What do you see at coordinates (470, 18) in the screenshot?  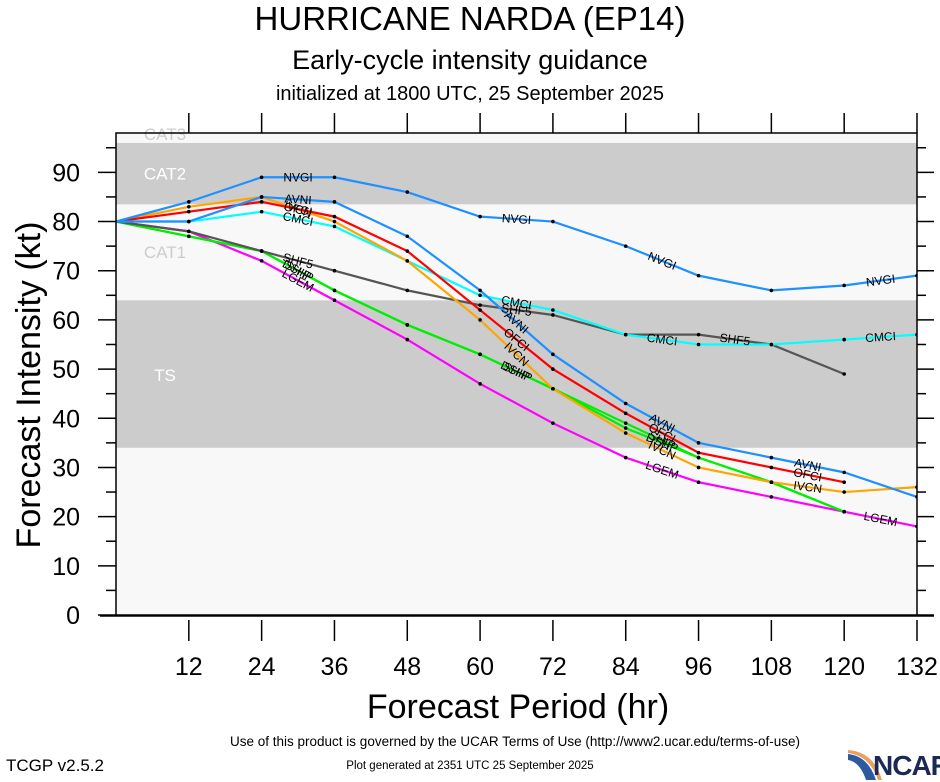 I see `chart-title: HURRICANE NARDA (EP14)` at bounding box center [470, 18].